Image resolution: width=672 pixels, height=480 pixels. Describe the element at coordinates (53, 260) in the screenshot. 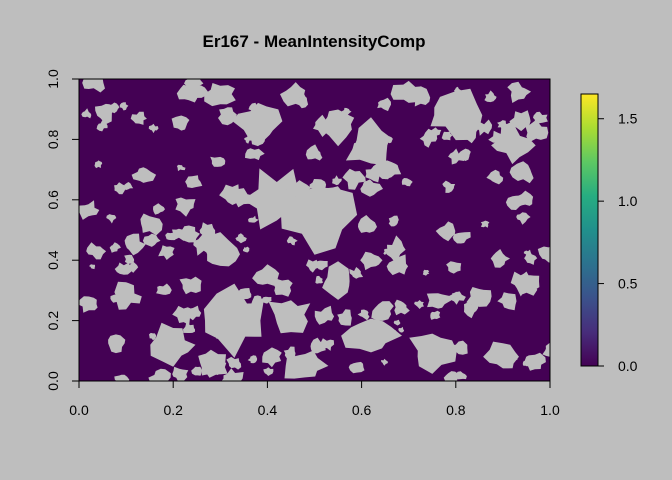

I see `y-tick-label: 0.4` at that location.